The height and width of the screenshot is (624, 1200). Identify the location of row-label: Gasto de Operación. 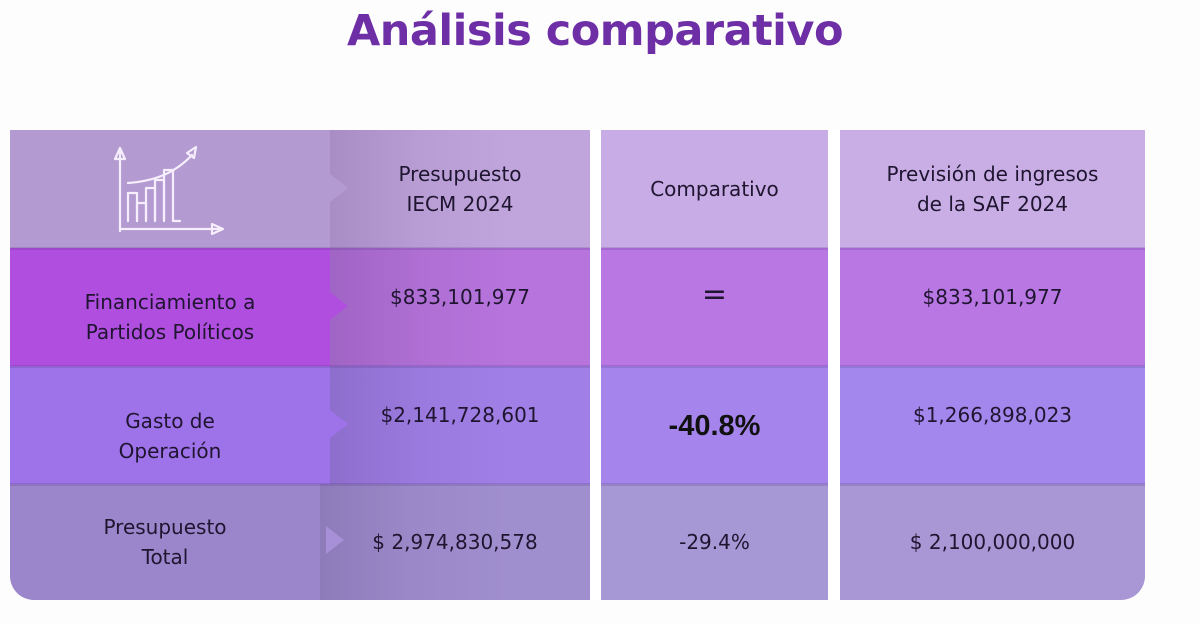
(170, 436).